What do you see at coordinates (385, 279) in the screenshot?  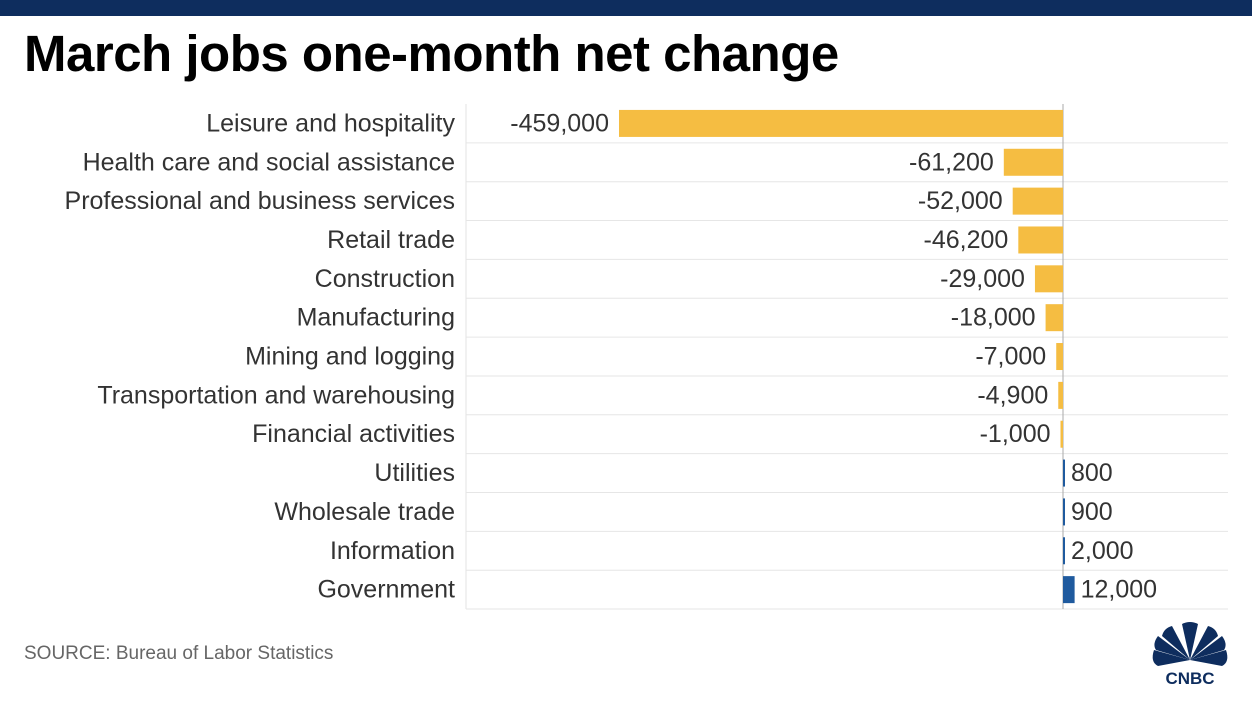 I see `category-label: Construction` at bounding box center [385, 279].